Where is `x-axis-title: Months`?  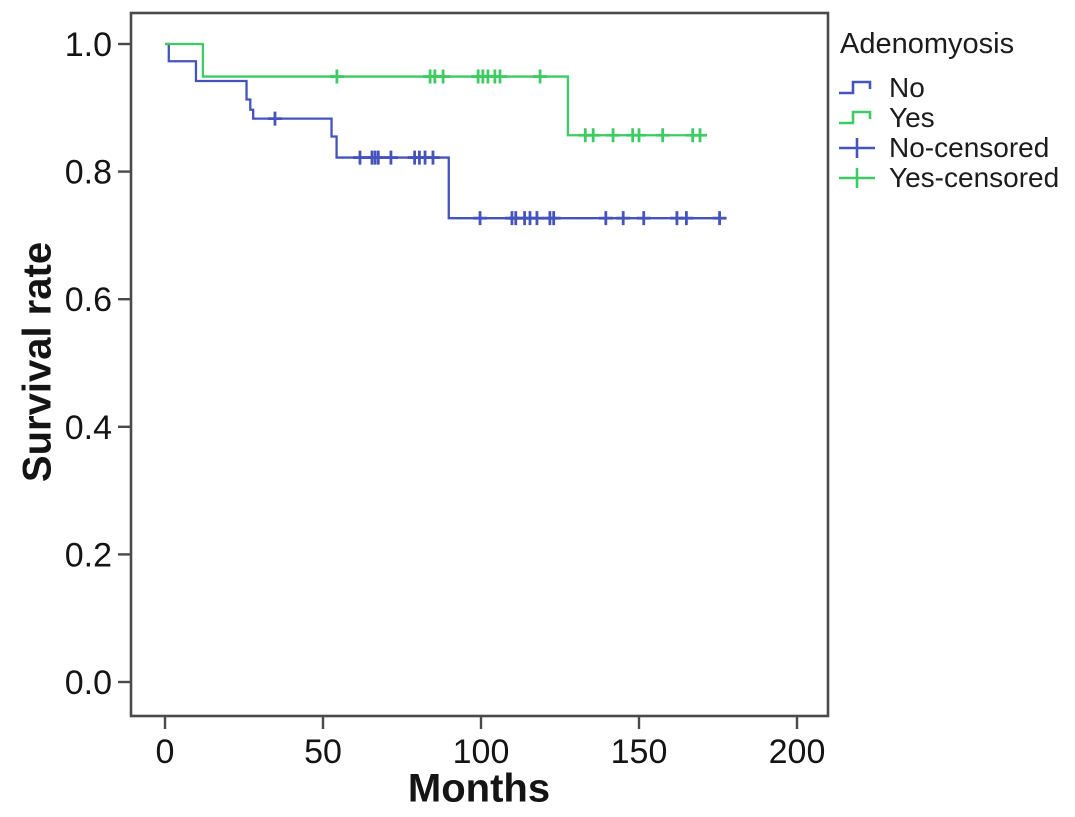
x-axis-title: Months is located at coordinates (479, 788).